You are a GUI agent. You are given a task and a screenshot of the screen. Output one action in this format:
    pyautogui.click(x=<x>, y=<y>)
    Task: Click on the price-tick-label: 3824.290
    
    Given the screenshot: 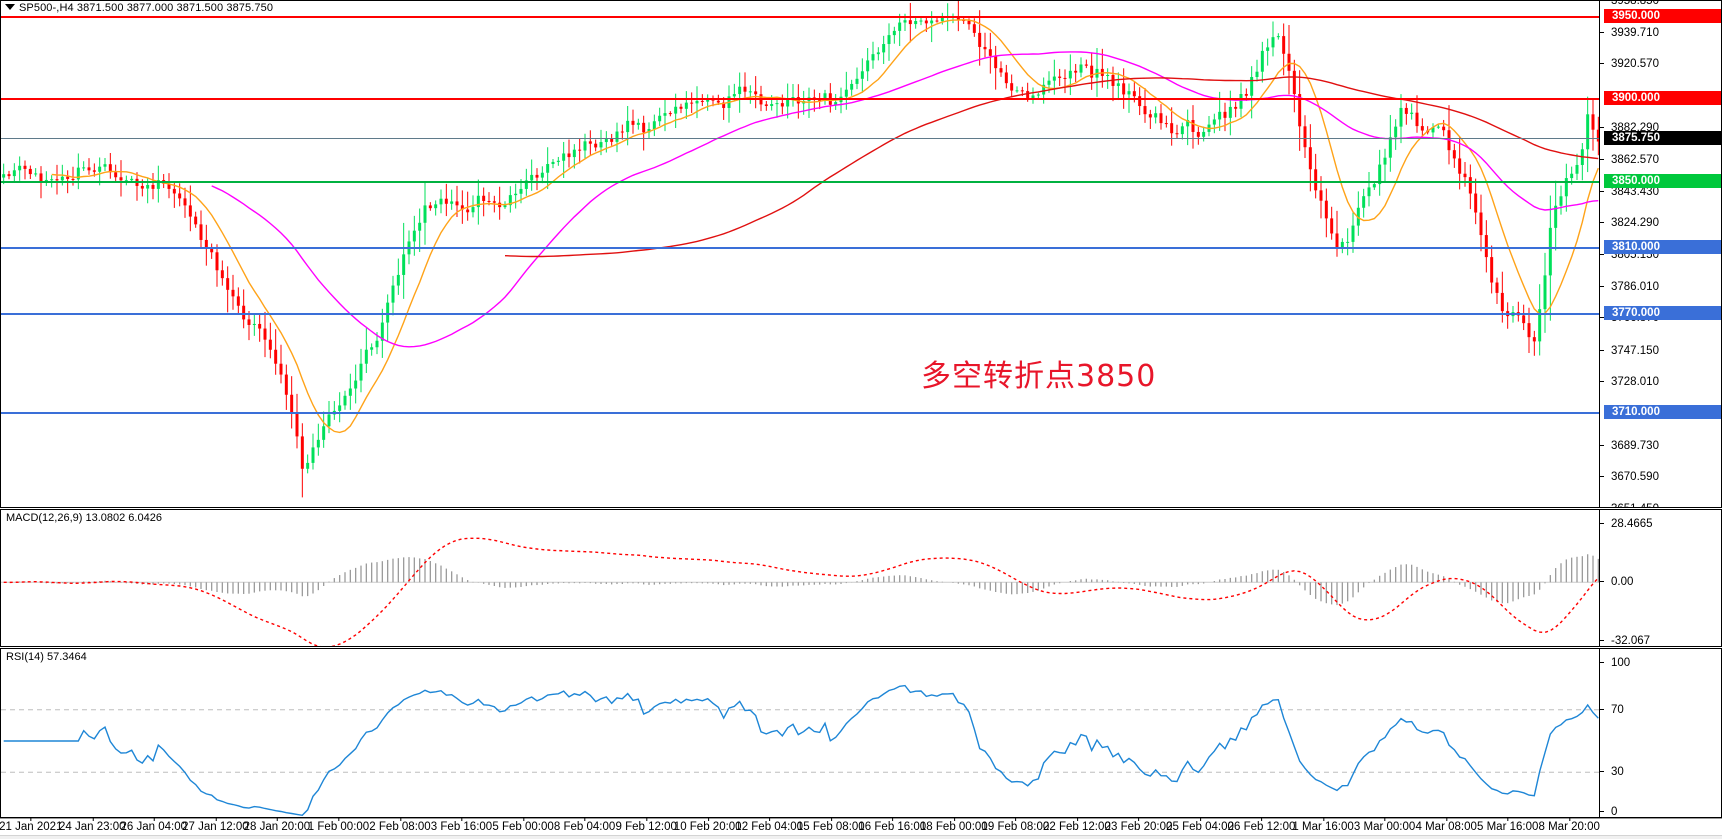 What is the action you would take?
    pyautogui.click(x=1660, y=223)
    